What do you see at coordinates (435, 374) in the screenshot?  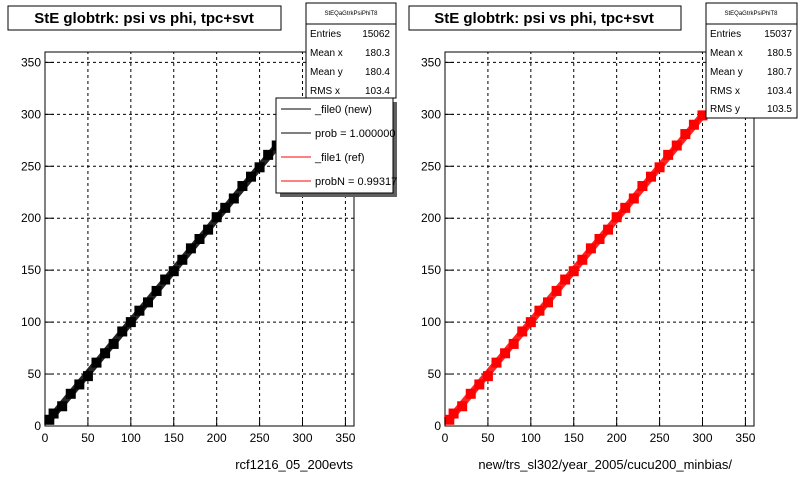 I see `right-y-tick-label: 50` at bounding box center [435, 374].